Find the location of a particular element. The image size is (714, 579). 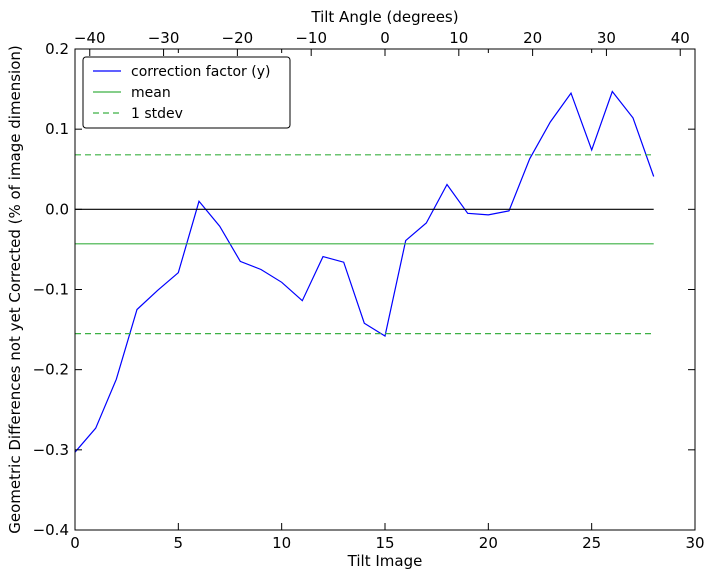

top-x-tick-label: −40 is located at coordinates (90, 38).